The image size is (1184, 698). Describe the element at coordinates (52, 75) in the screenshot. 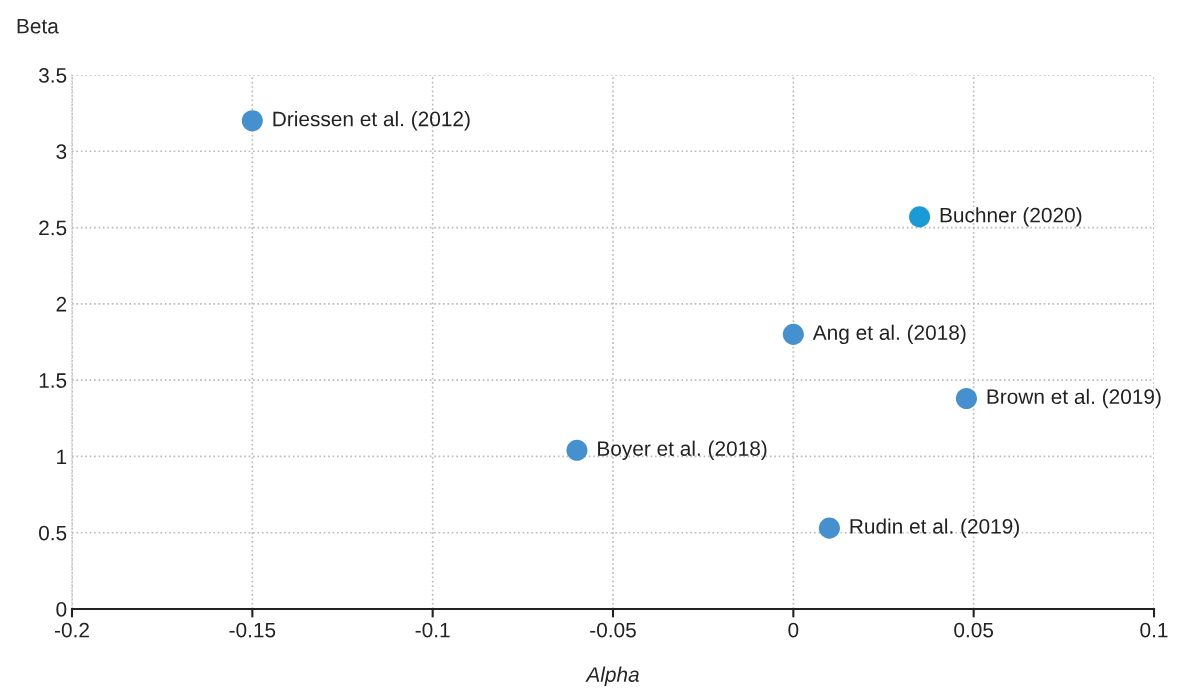

I see `y-tick-label: 3.5` at that location.